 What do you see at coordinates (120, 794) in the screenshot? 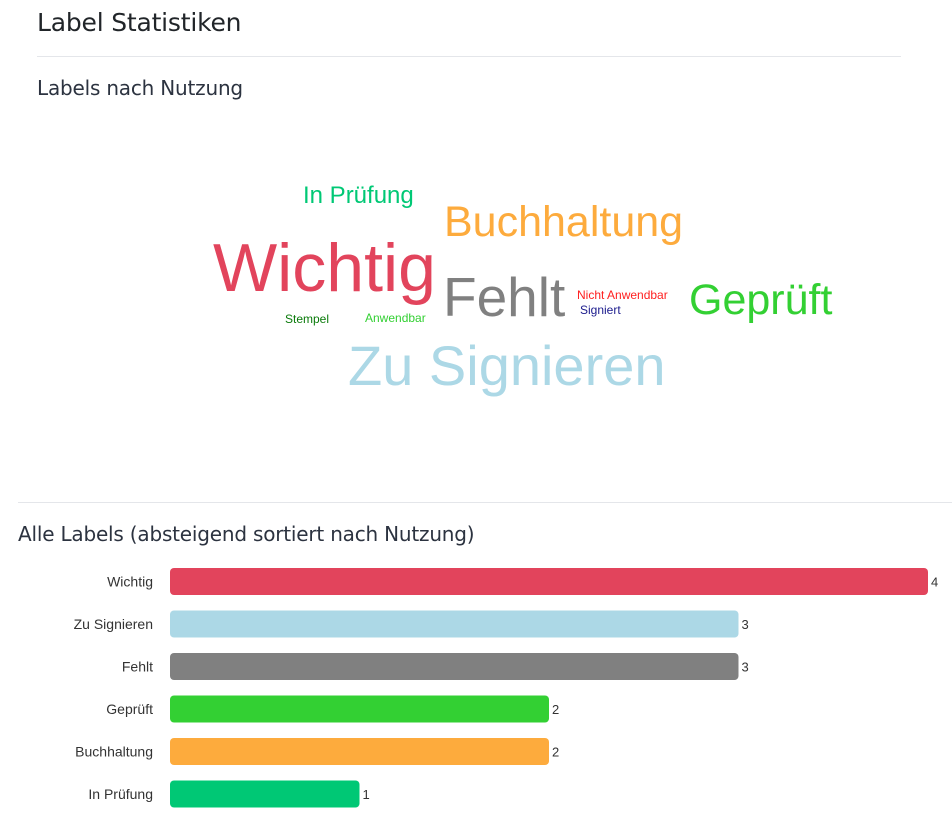
I see `bar-category-label-in-pruefung: In Prüfung` at bounding box center [120, 794].